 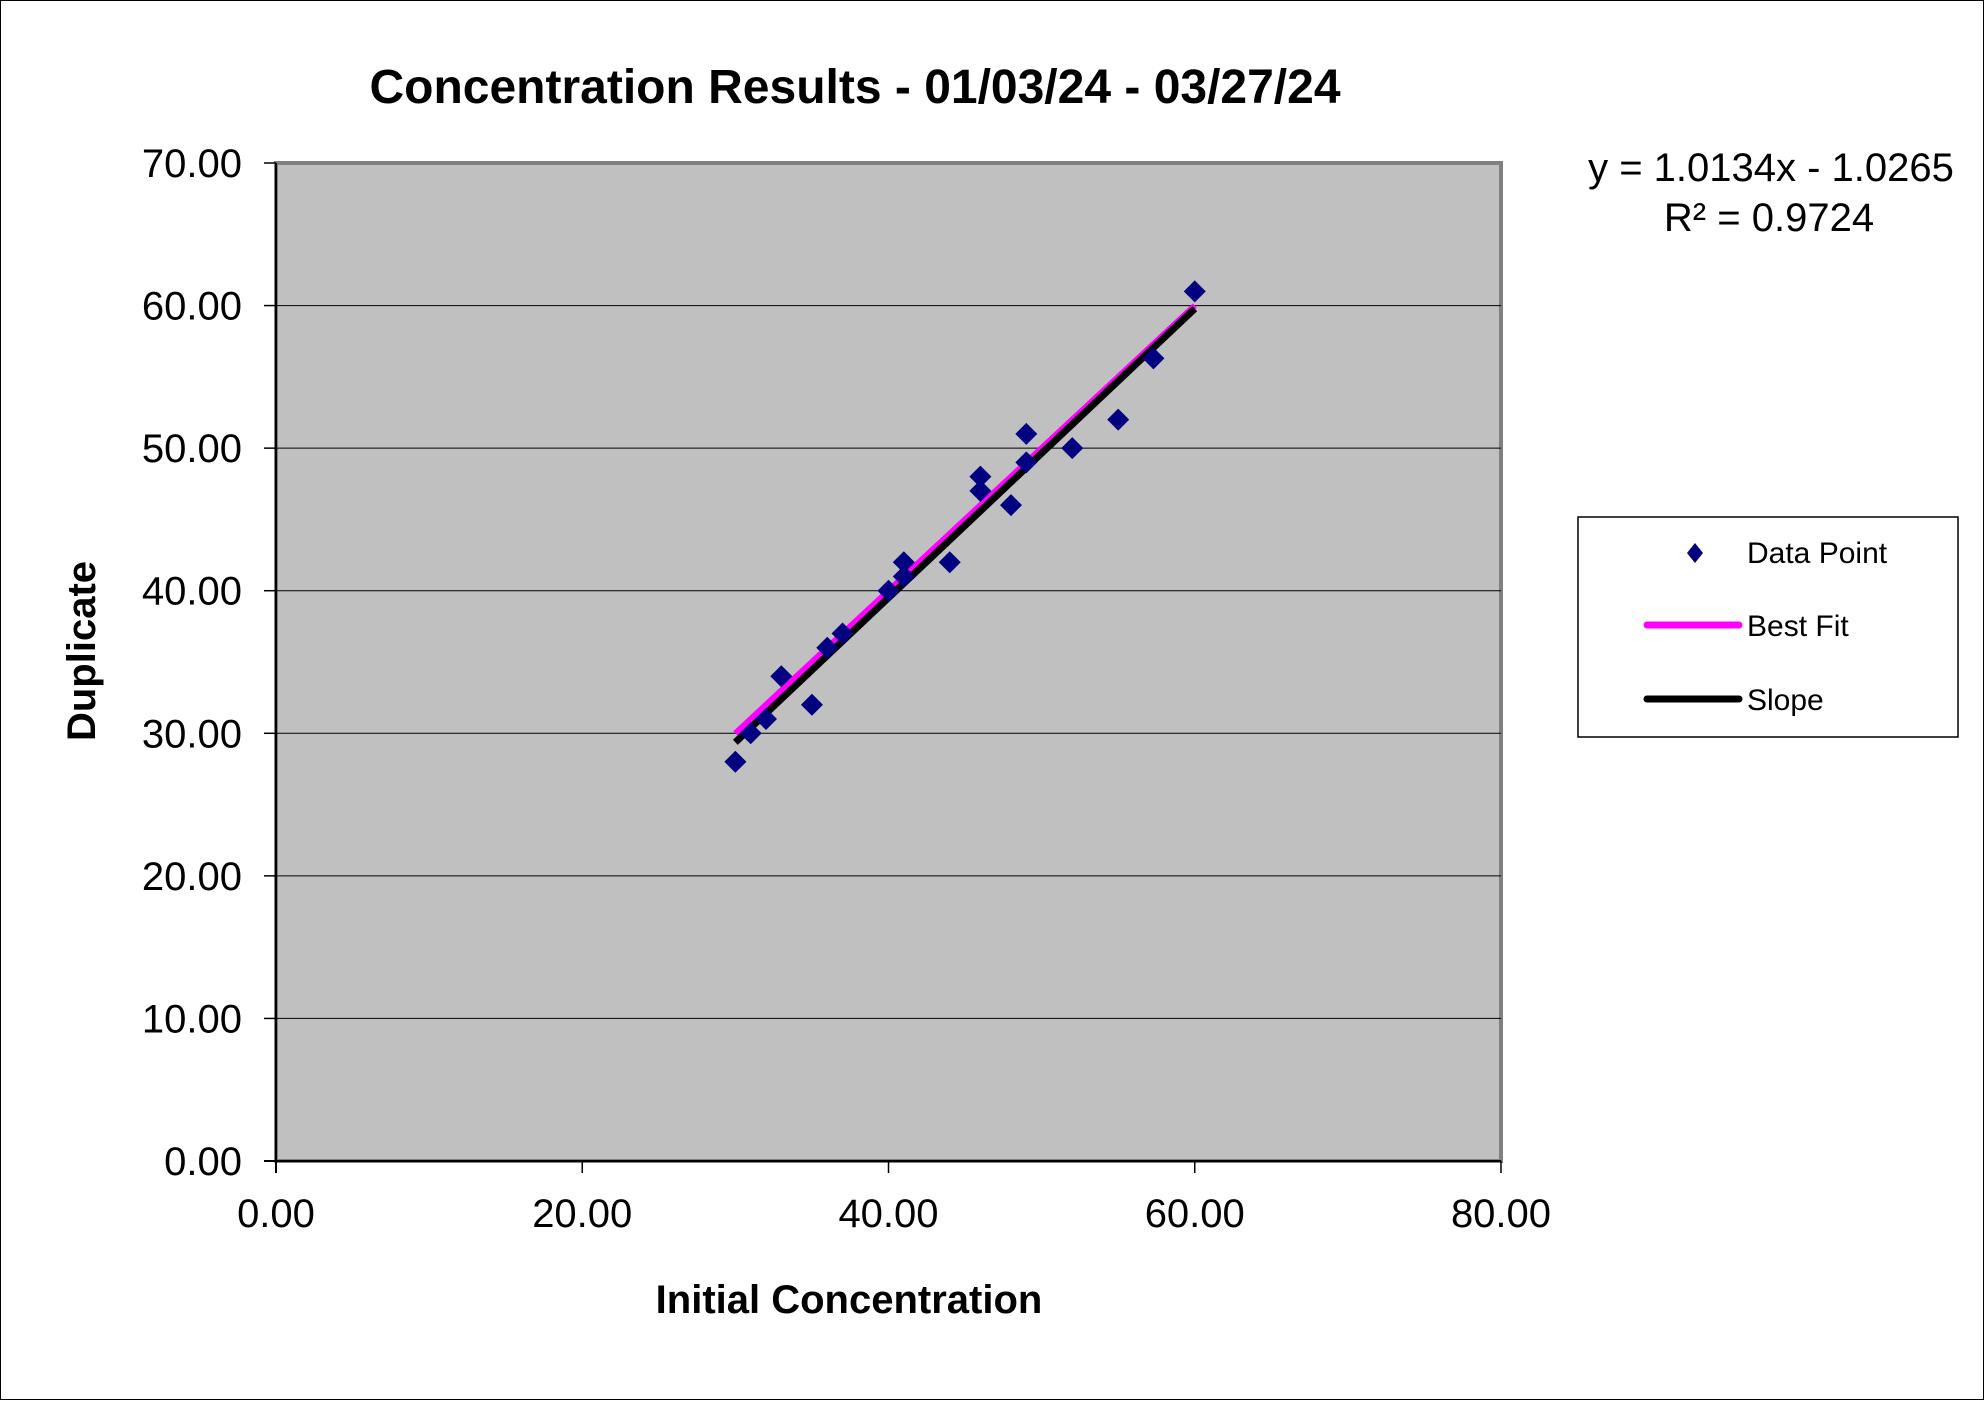 I want to click on y-tick-label: 40.00, so click(x=192, y=592).